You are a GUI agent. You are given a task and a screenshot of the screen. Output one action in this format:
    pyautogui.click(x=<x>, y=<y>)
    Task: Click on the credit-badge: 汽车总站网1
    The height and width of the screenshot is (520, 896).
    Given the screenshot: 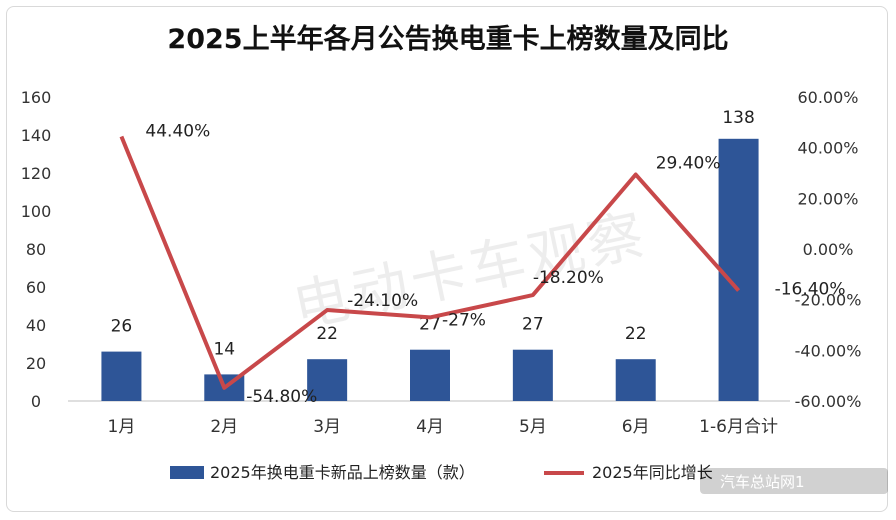 What is the action you would take?
    pyautogui.click(x=794, y=481)
    